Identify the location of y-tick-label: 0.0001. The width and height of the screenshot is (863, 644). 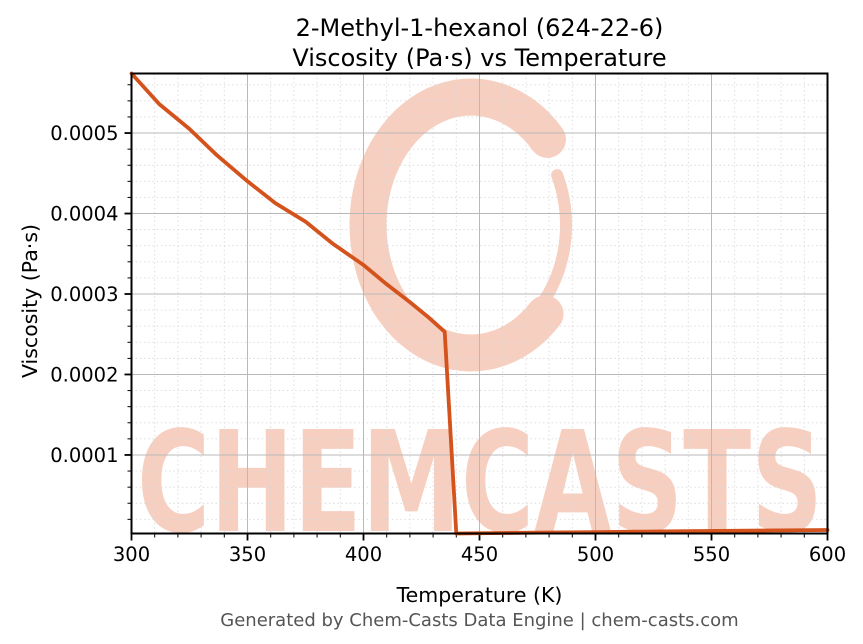
(84, 455).